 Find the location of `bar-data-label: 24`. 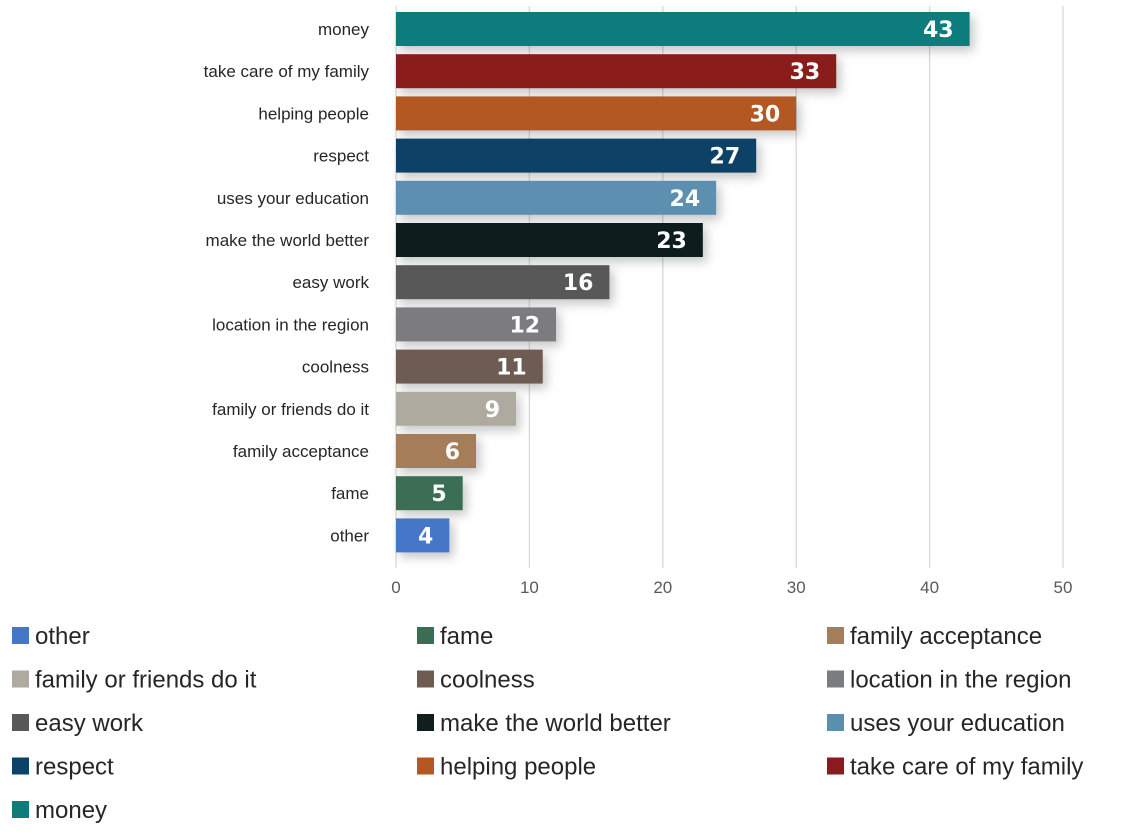

bar-data-label: 24 is located at coordinates (685, 199).